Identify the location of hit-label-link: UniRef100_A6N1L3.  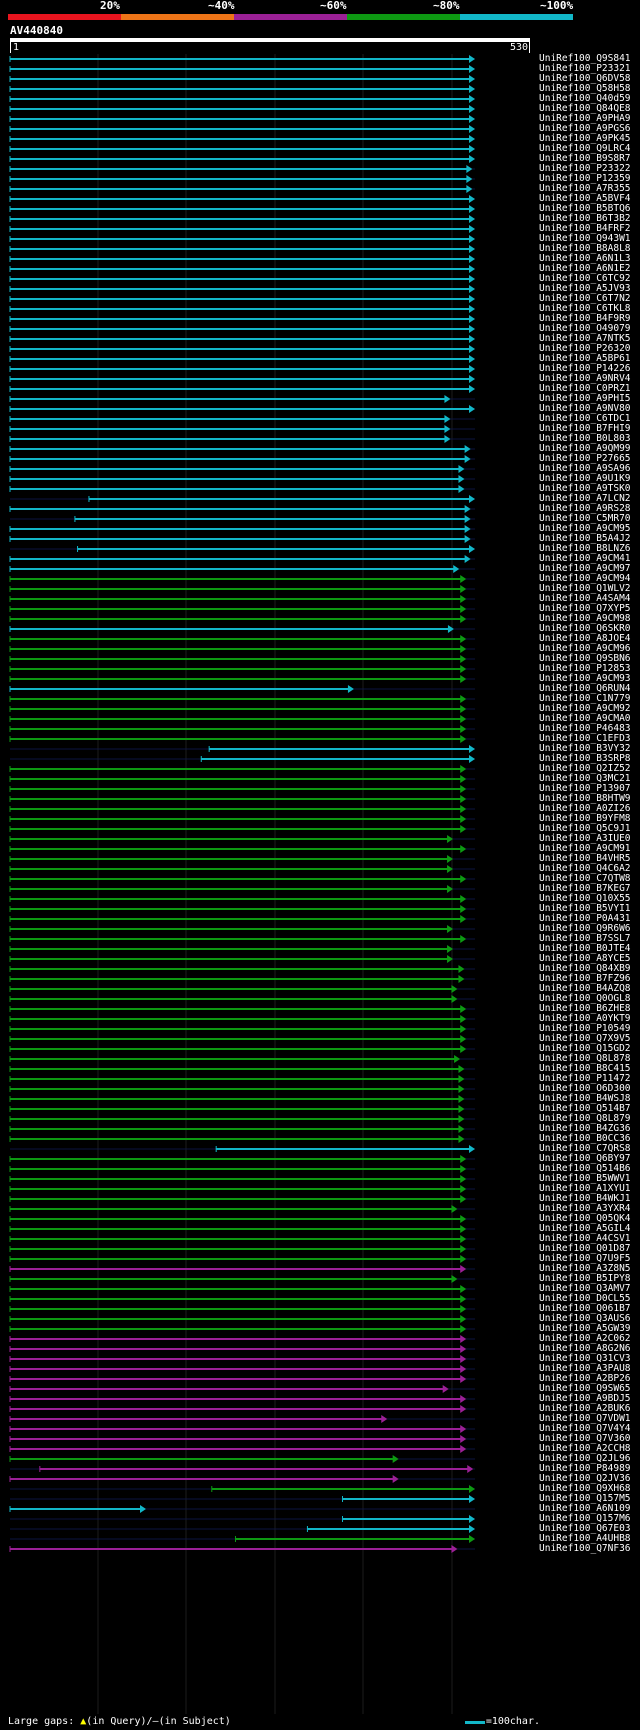
(585, 258).